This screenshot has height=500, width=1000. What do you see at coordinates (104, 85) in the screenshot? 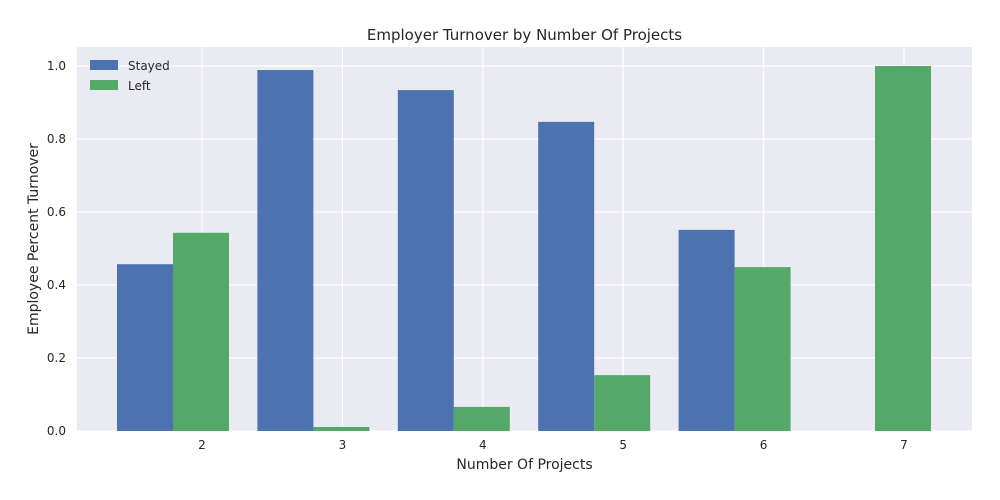
I see `legend-swatch-left` at bounding box center [104, 85].